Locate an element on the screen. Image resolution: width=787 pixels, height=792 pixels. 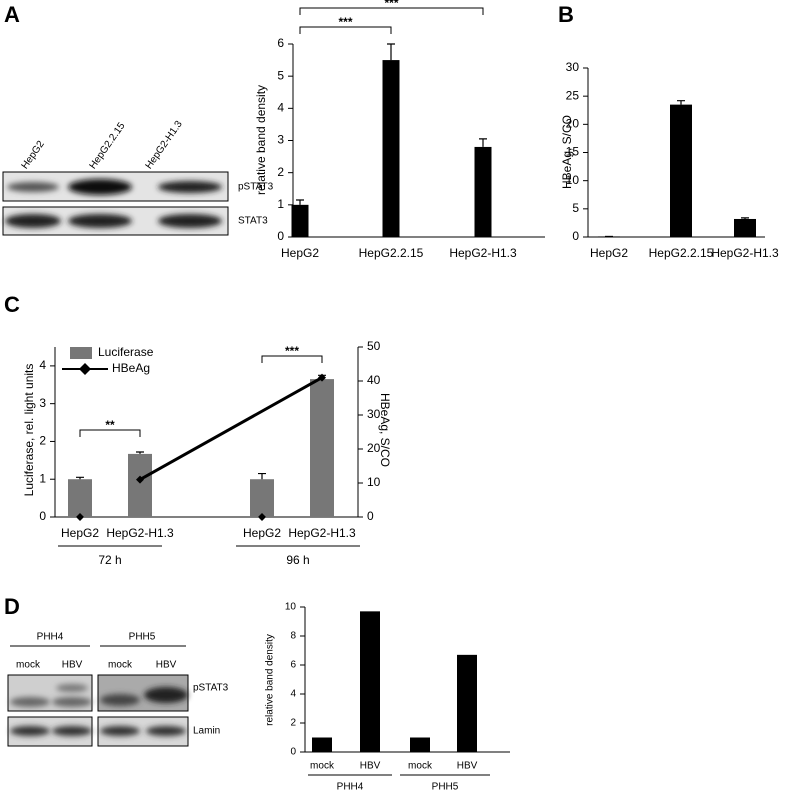
band-label: STAT3 is located at coordinates (253, 221).